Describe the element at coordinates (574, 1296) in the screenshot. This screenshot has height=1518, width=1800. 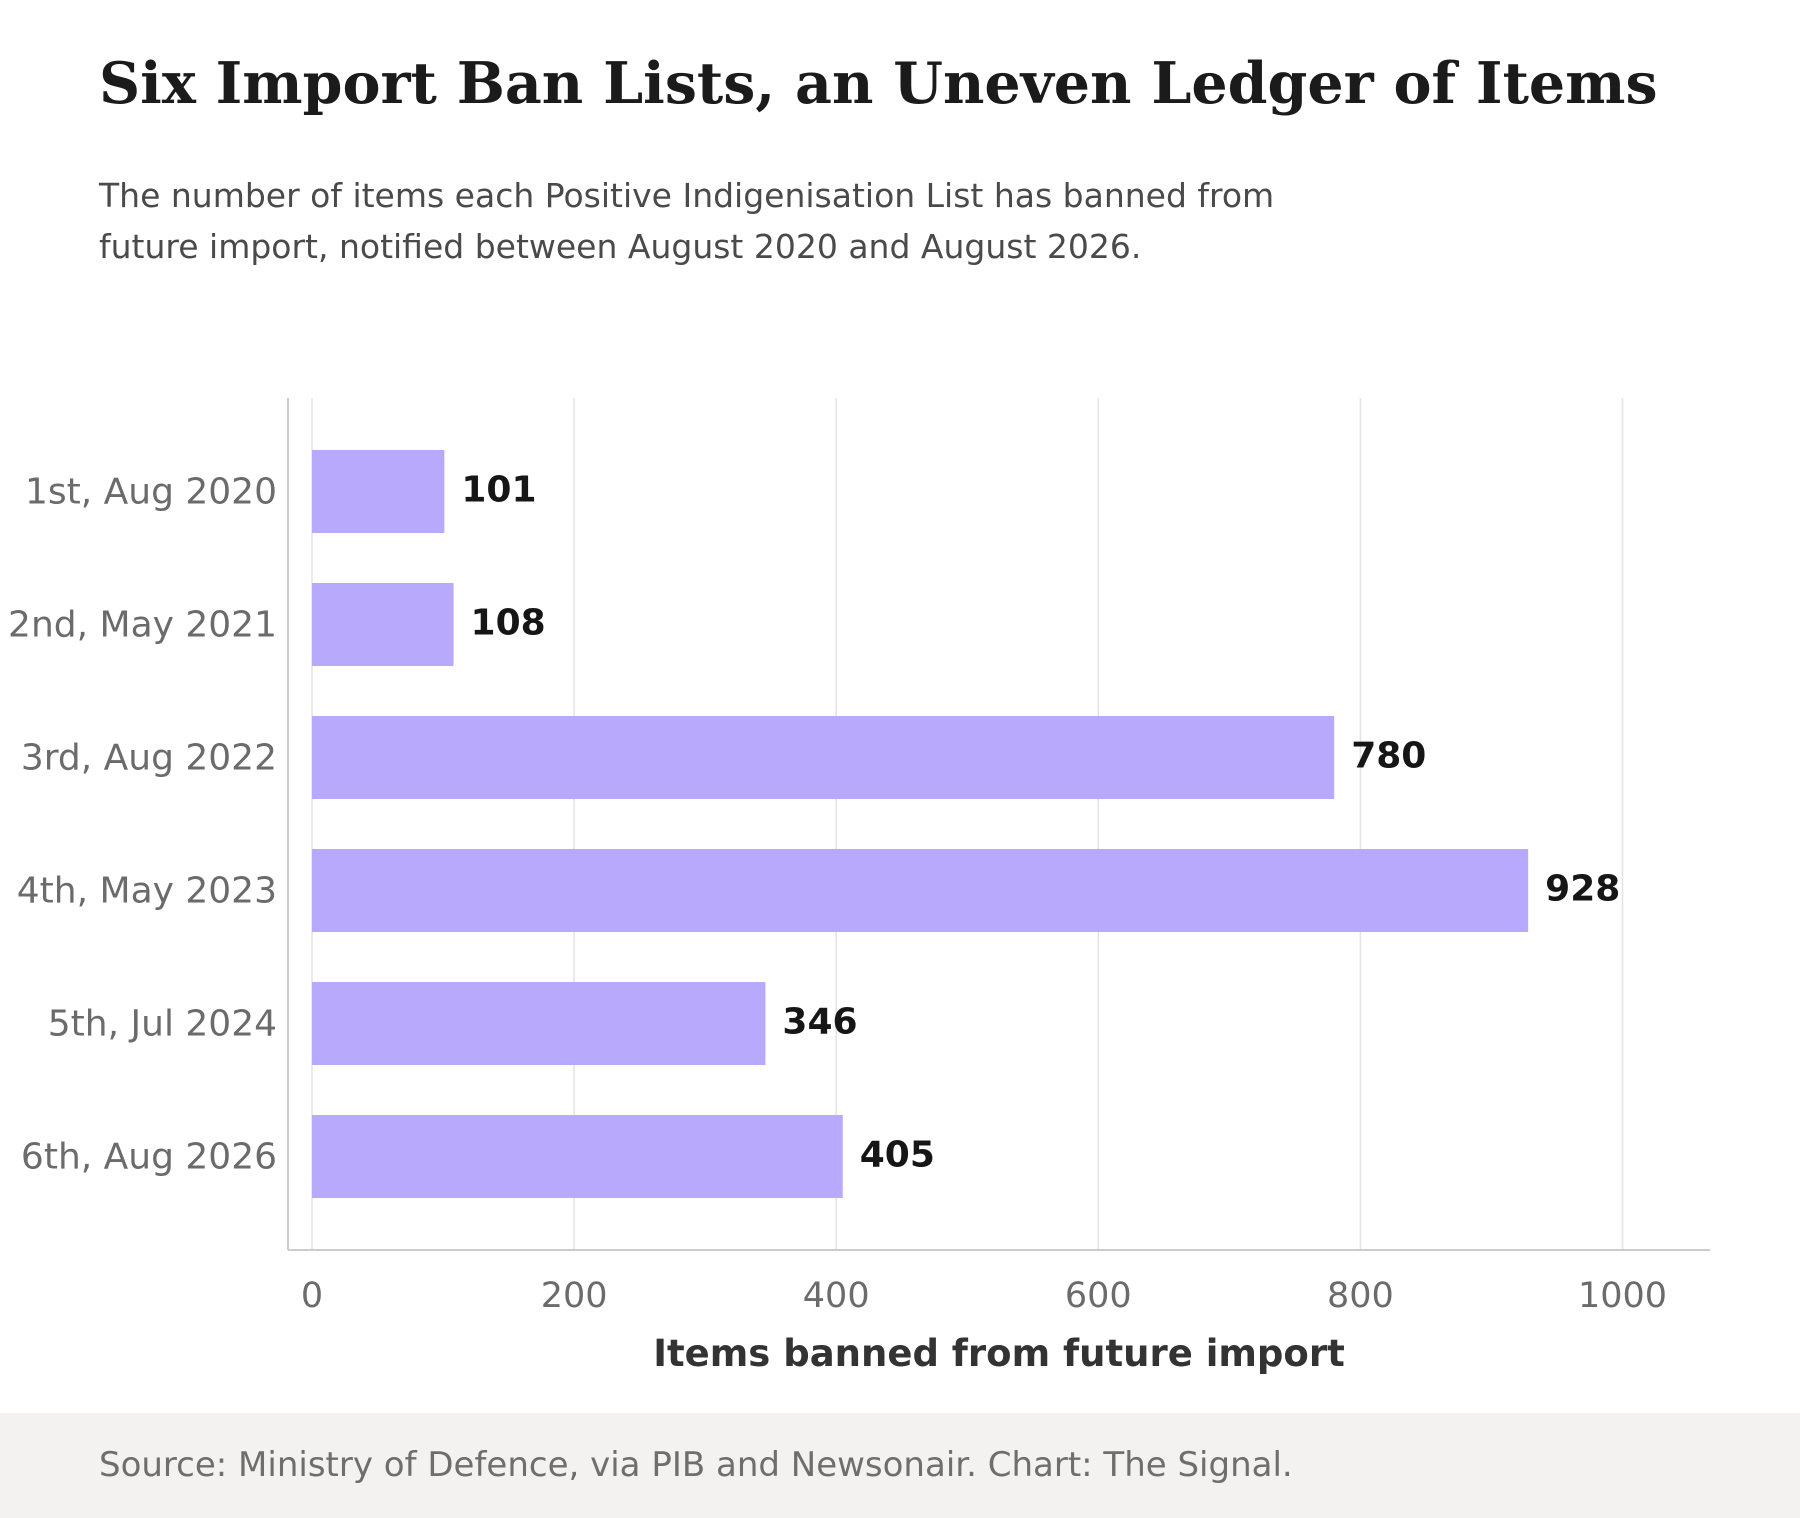
I see `x-tick-label-200: 200` at that location.